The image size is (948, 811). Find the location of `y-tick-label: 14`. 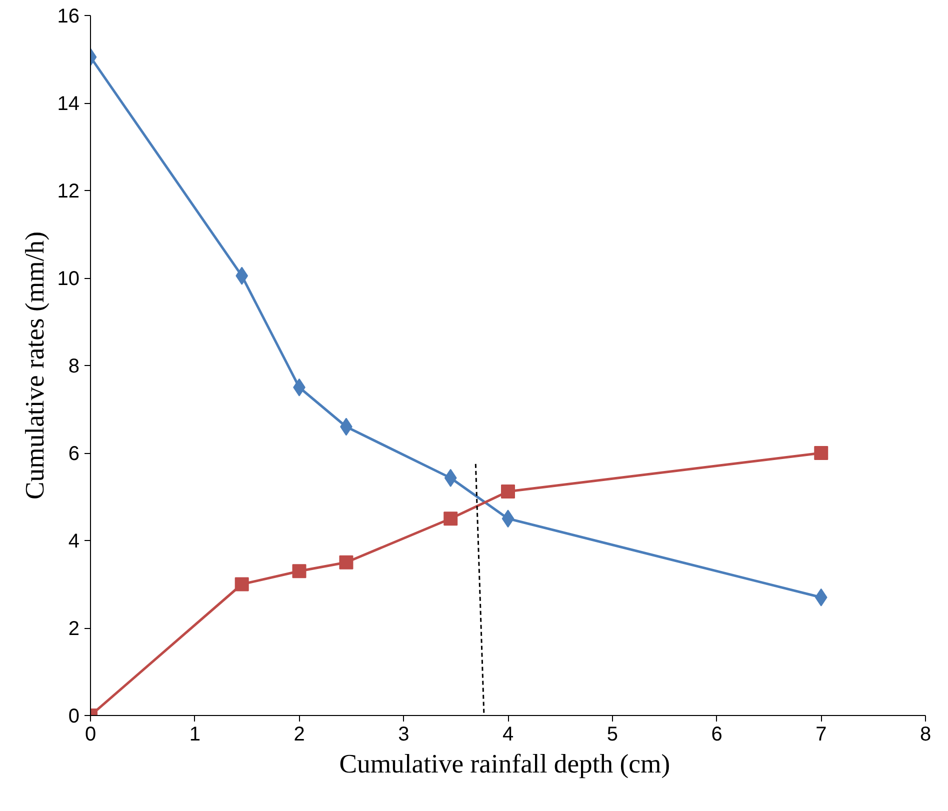

y-tick-label: 14 is located at coordinates (68, 104).